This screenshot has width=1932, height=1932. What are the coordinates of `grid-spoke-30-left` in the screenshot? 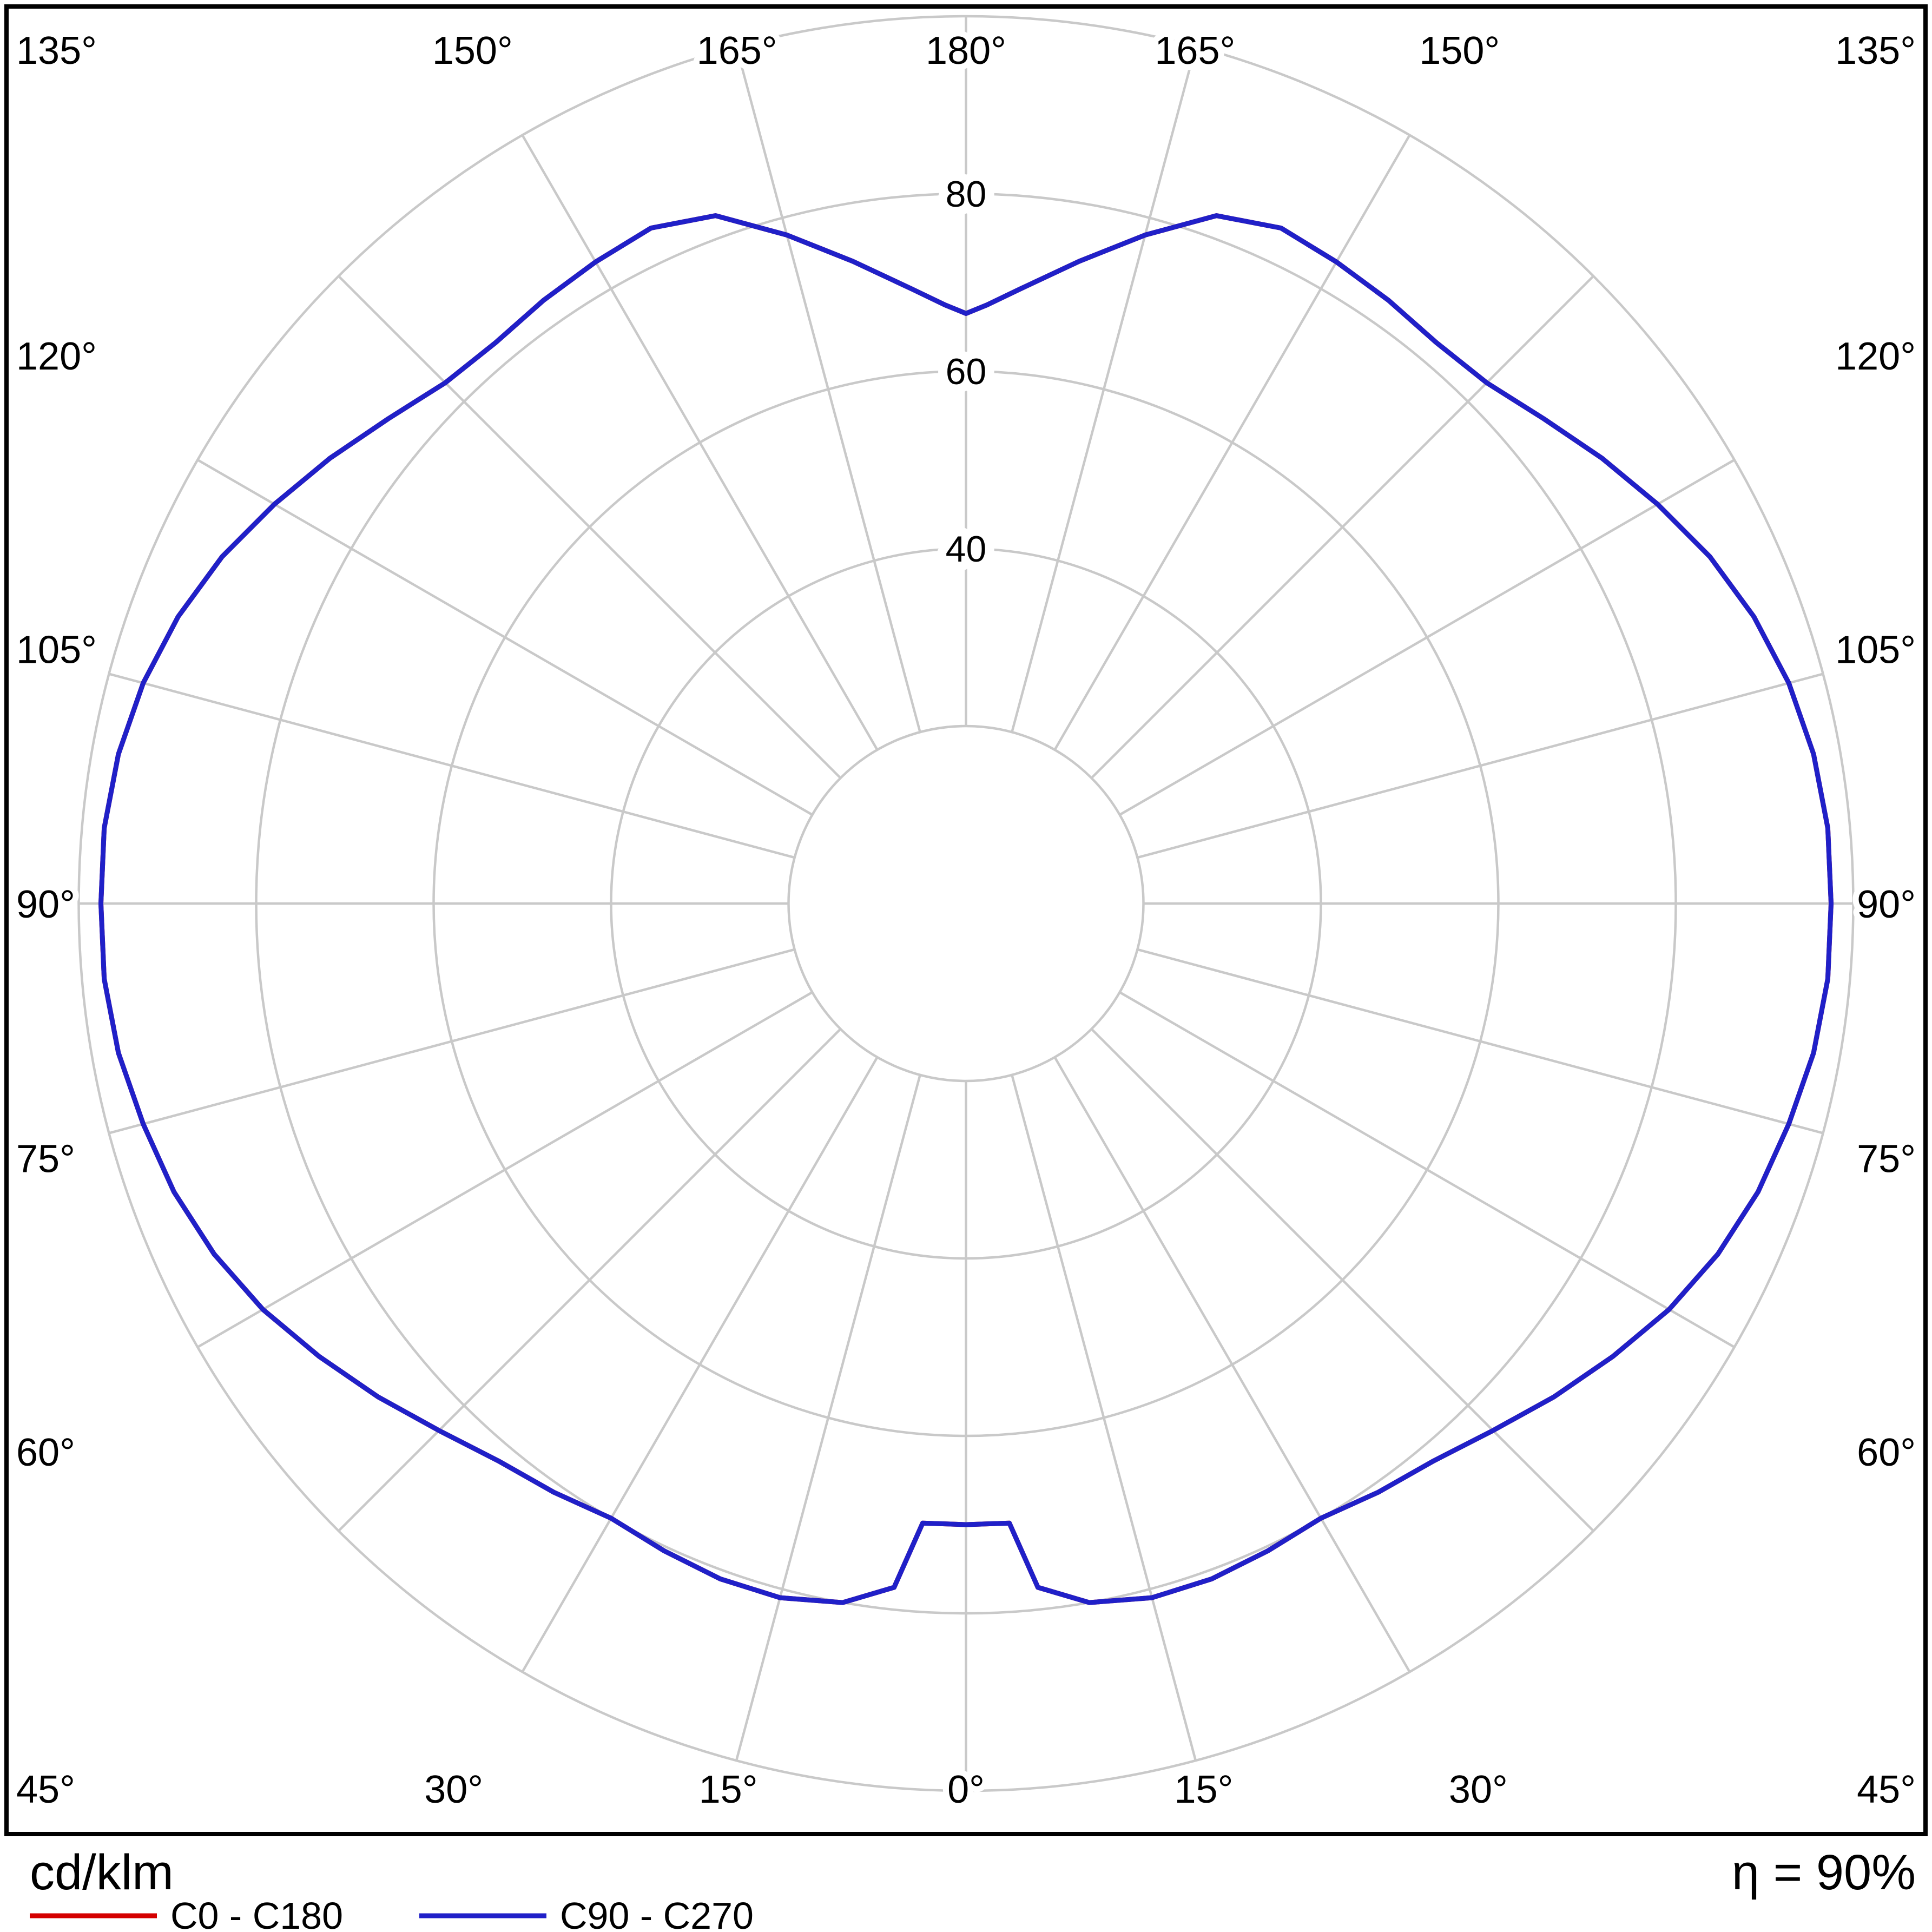 It's located at (700, 1364).